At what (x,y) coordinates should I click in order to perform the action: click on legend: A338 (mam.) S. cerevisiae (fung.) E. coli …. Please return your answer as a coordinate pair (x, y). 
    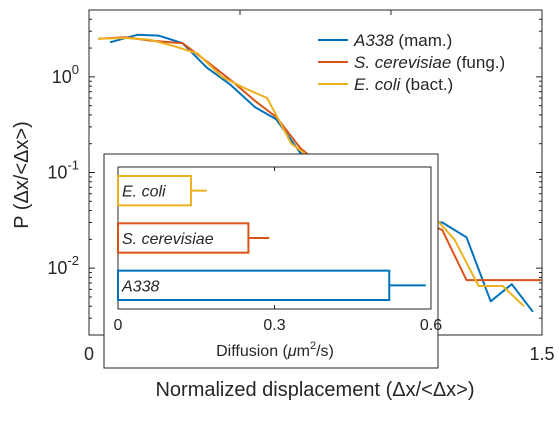
    Looking at the image, I should click on (411, 62).